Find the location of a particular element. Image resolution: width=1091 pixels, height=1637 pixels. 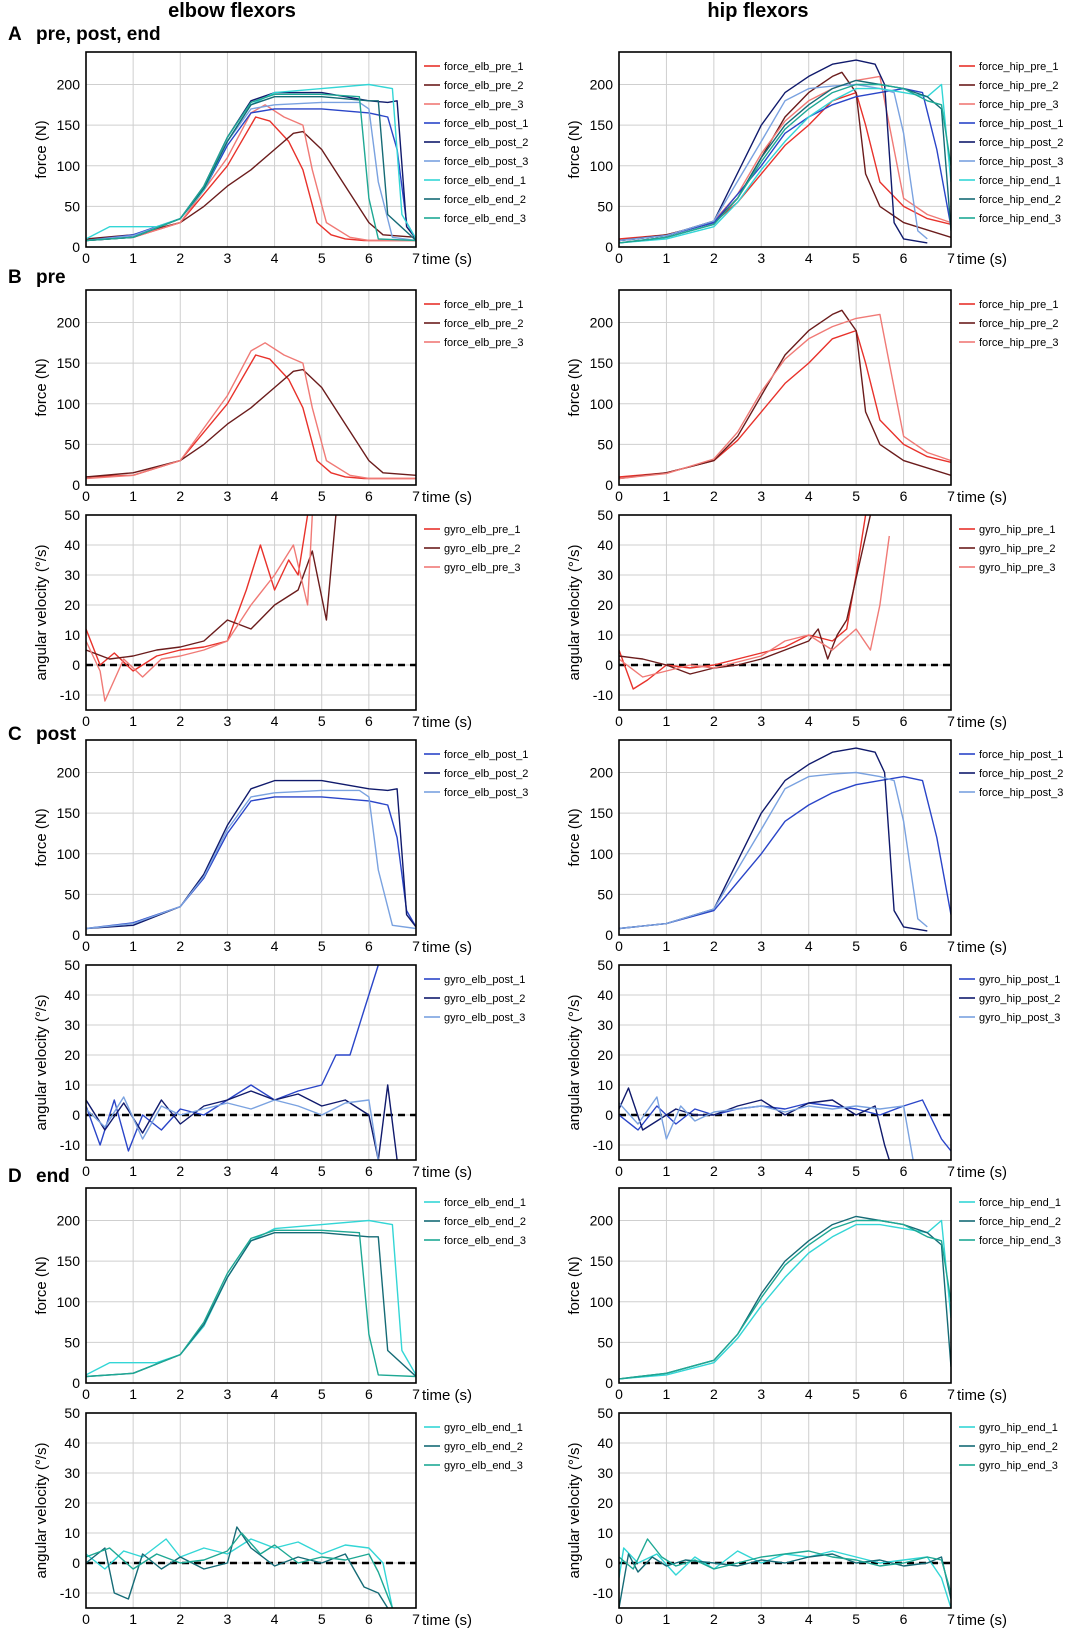

legend-entry: gyro_hip_post_1 is located at coordinates (1019, 980).